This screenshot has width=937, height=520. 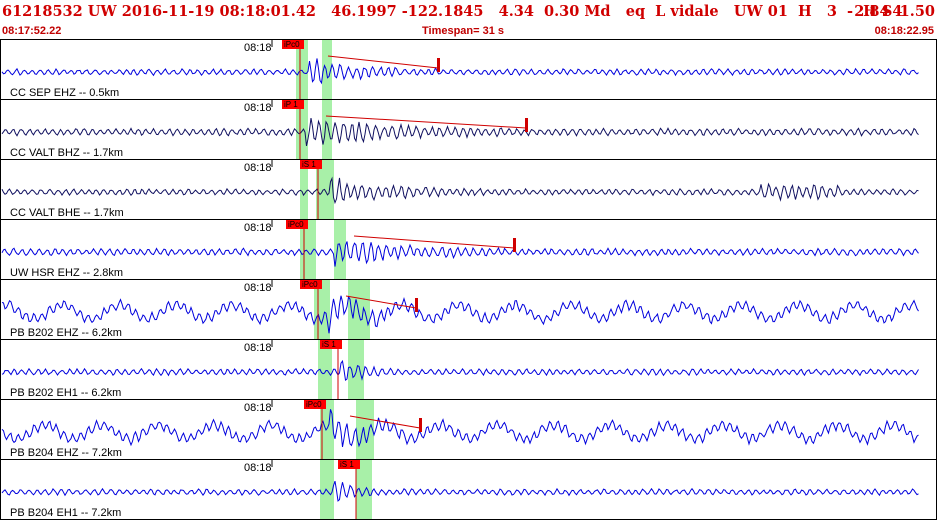 I want to click on timespan-label: Timespan= 31 s, so click(x=463, y=31).